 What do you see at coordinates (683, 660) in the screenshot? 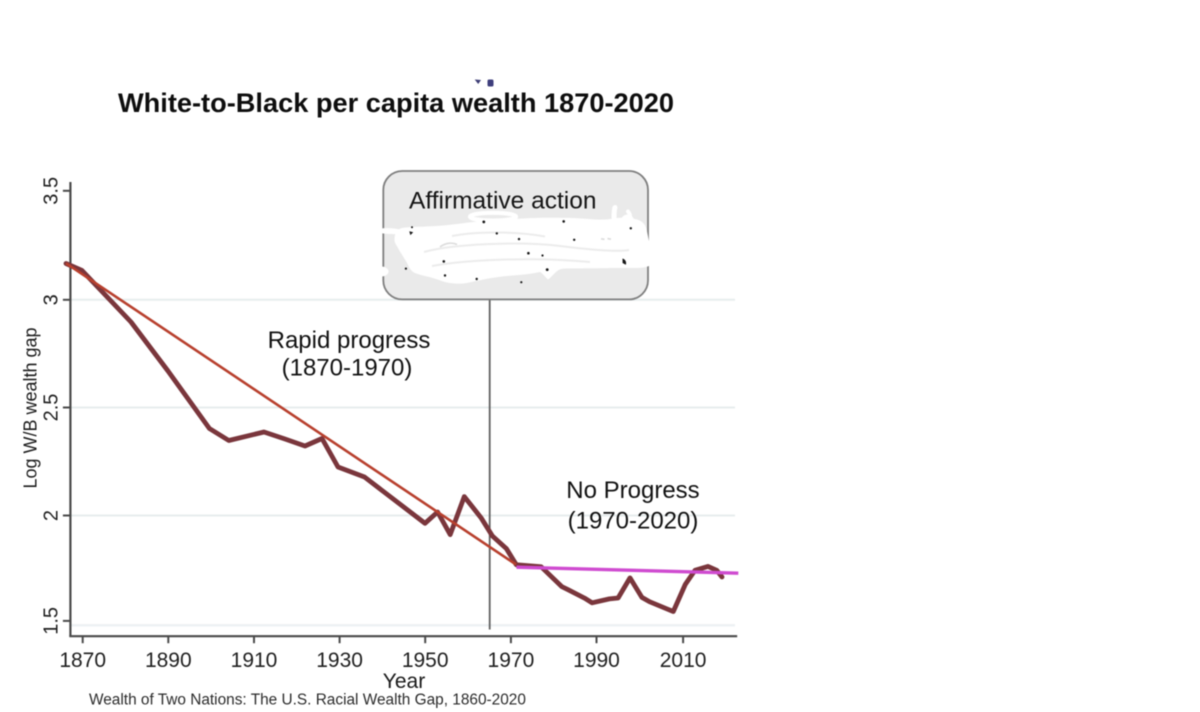
I see `svg-text: 2010` at bounding box center [683, 660].